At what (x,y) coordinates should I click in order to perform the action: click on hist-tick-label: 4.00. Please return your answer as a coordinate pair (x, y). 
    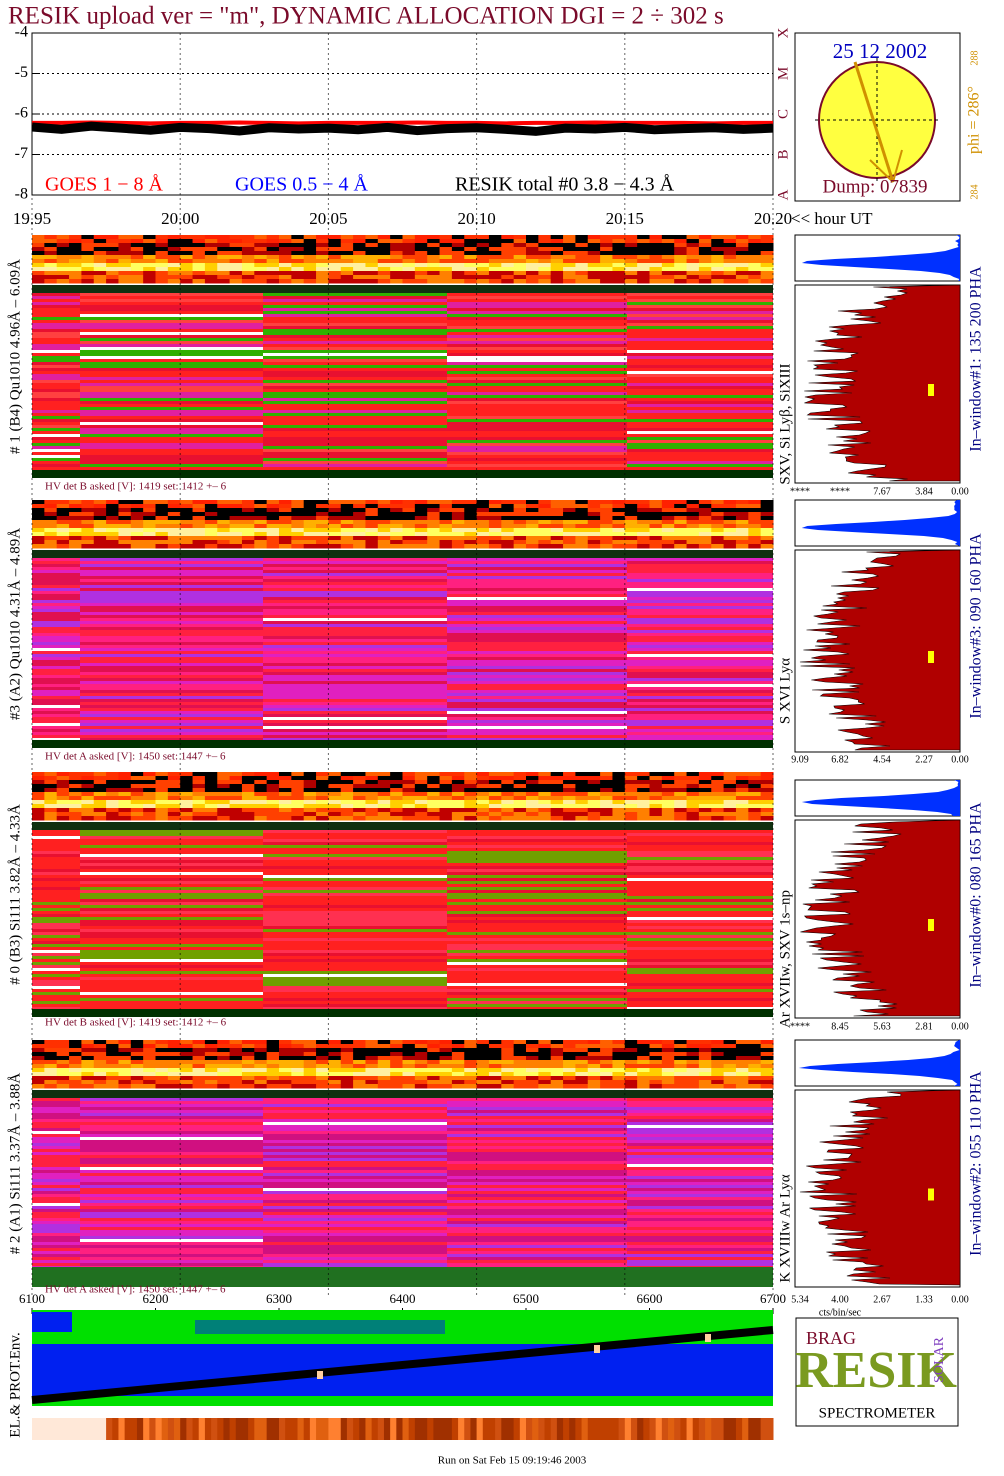
    Looking at the image, I should click on (840, 1299).